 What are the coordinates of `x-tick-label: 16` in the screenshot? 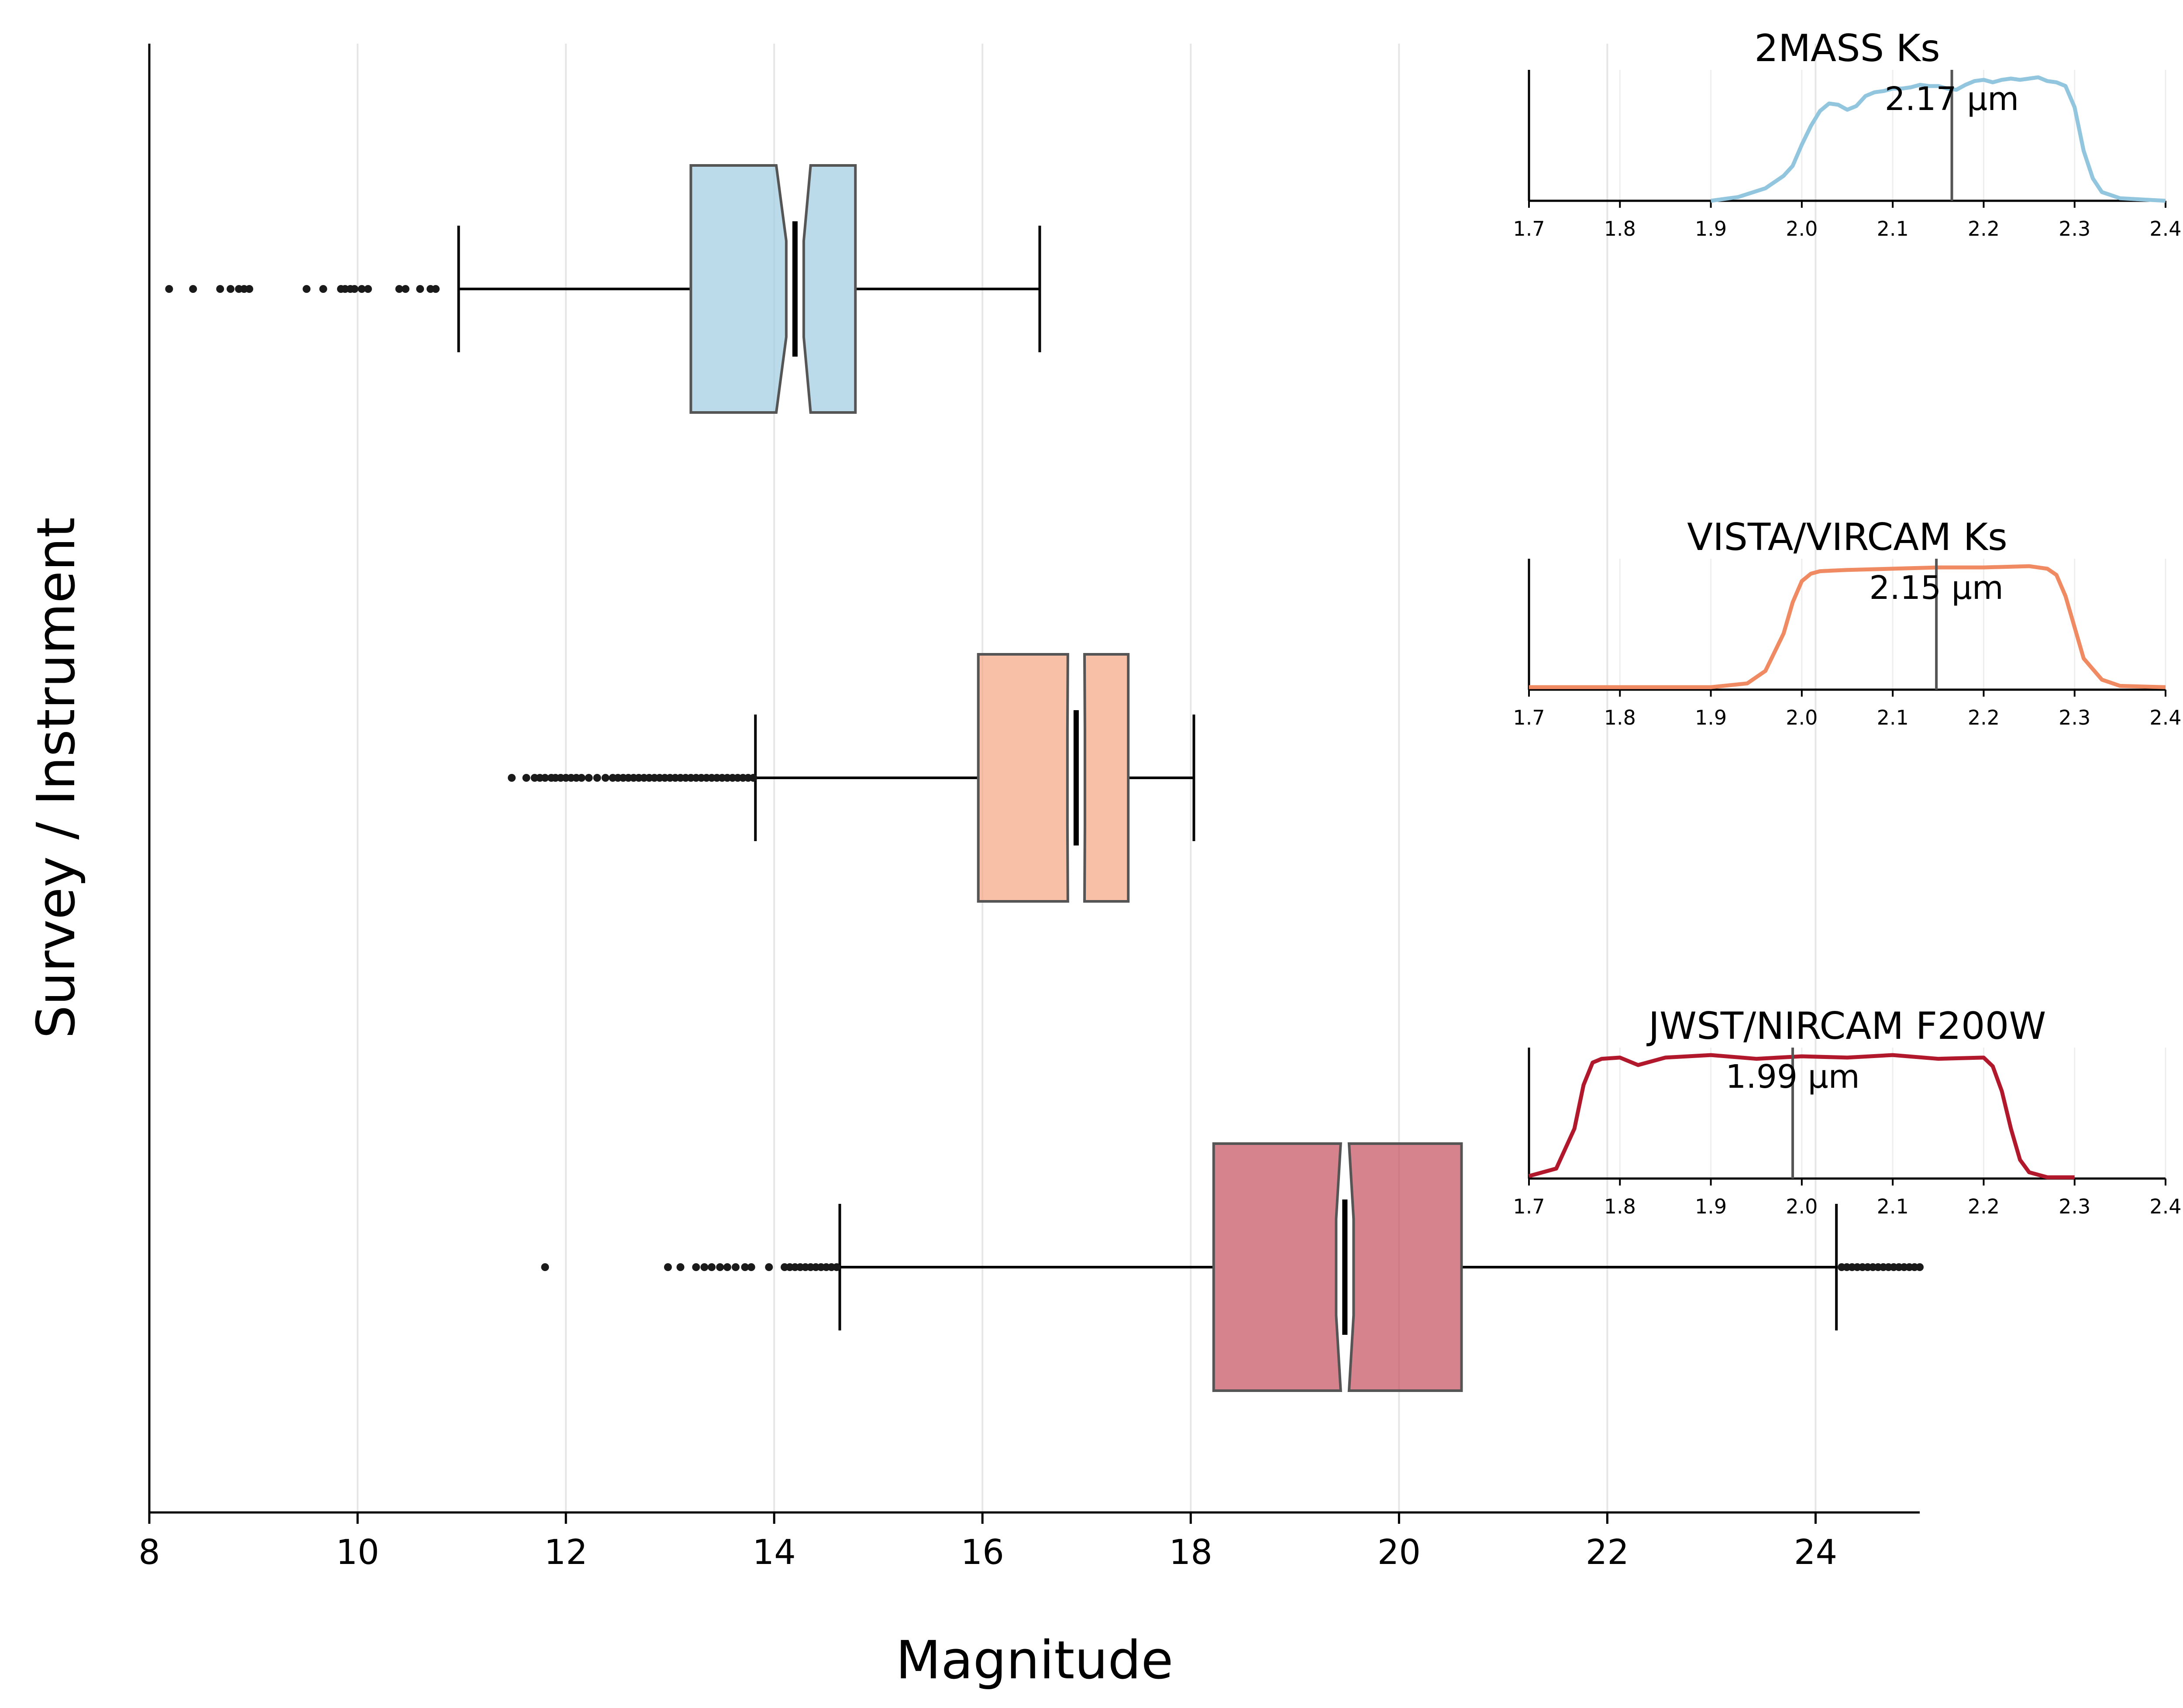 It's located at (982, 1552).